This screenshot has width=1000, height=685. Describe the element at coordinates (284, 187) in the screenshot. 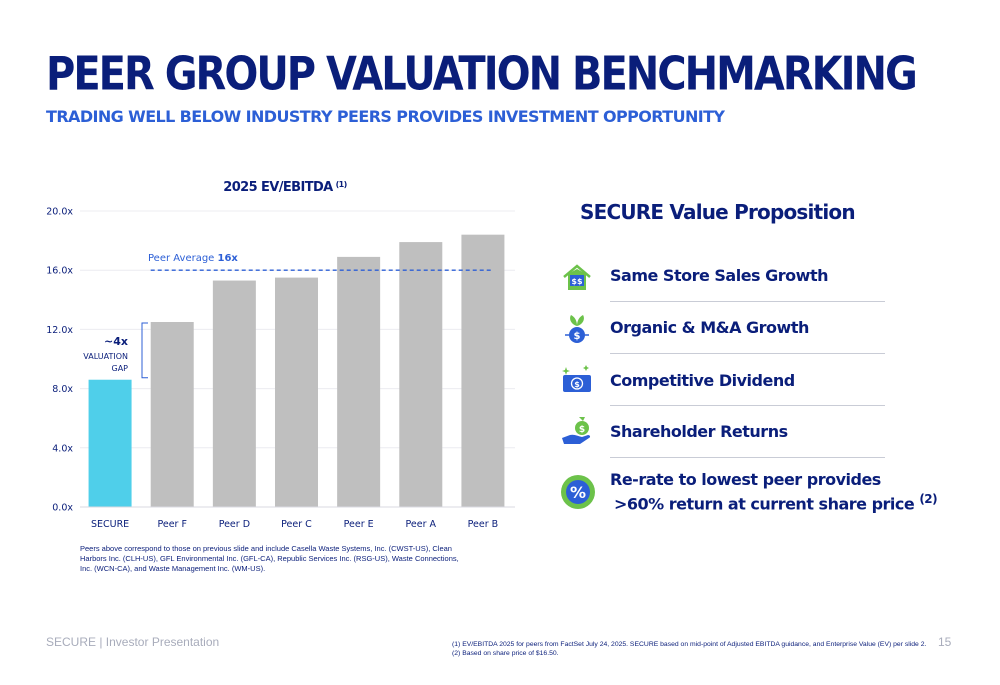

I see `chart-title: 2025 EV/EBITDA (1)` at that location.